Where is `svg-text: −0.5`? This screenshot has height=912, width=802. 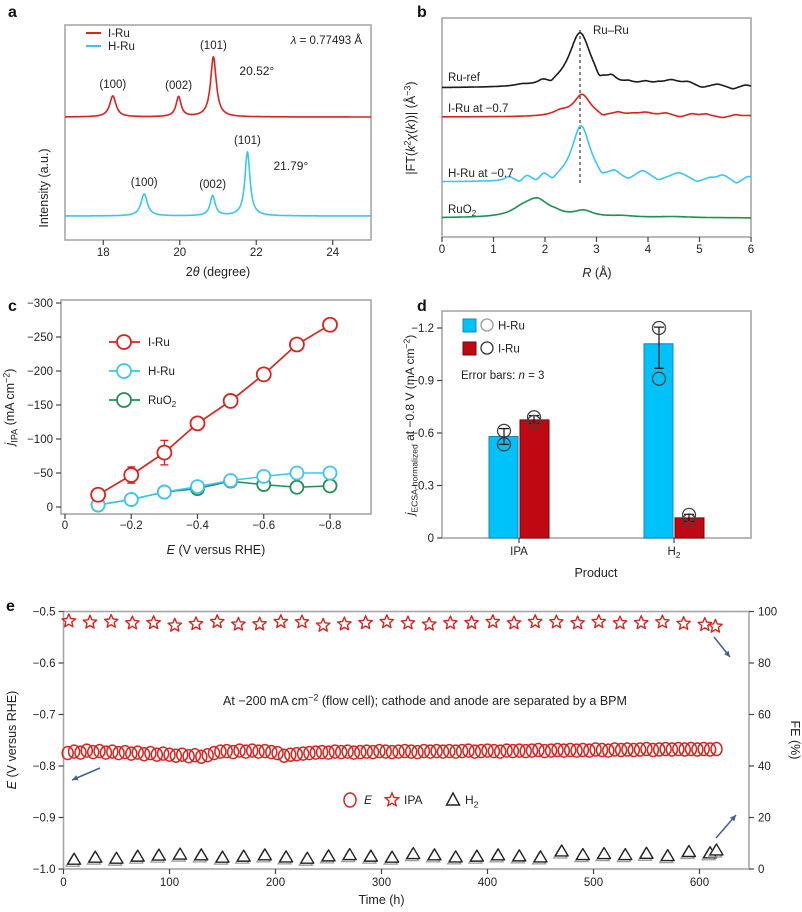 svg-text: −0.5 is located at coordinates (44, 613).